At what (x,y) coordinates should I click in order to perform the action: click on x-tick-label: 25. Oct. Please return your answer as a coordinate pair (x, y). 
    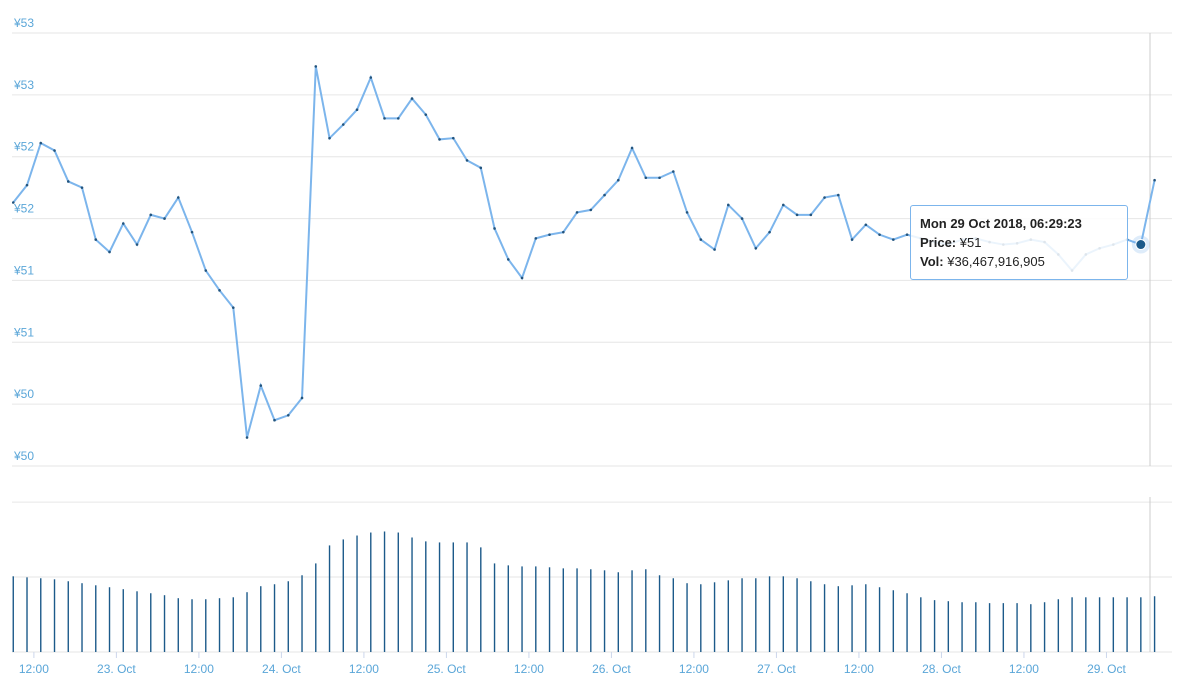
    Looking at the image, I should click on (446, 669).